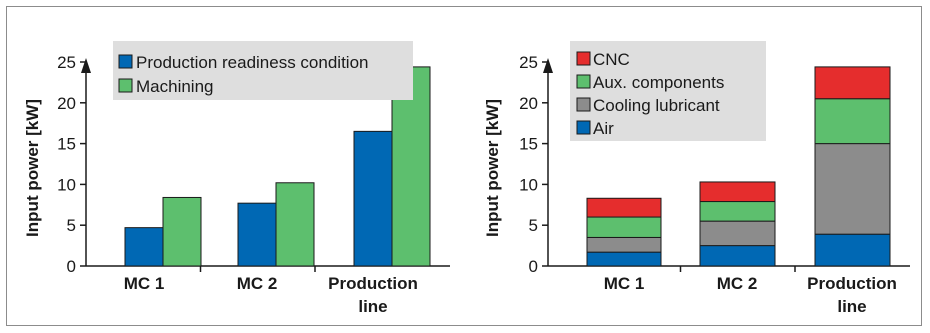  I want to click on chart1-y-axis-label: Input power [kW], so click(32, 168).